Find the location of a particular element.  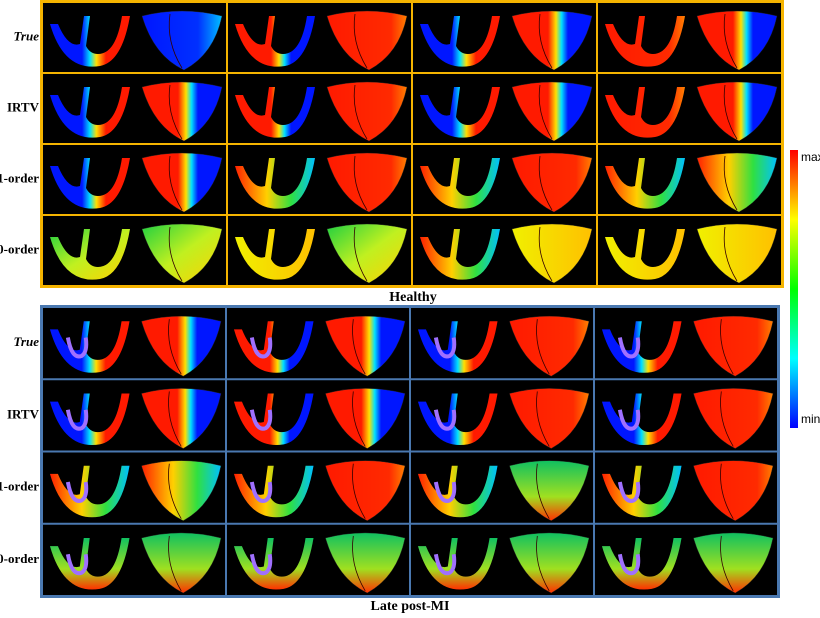

row-label: True is located at coordinates (26, 35).